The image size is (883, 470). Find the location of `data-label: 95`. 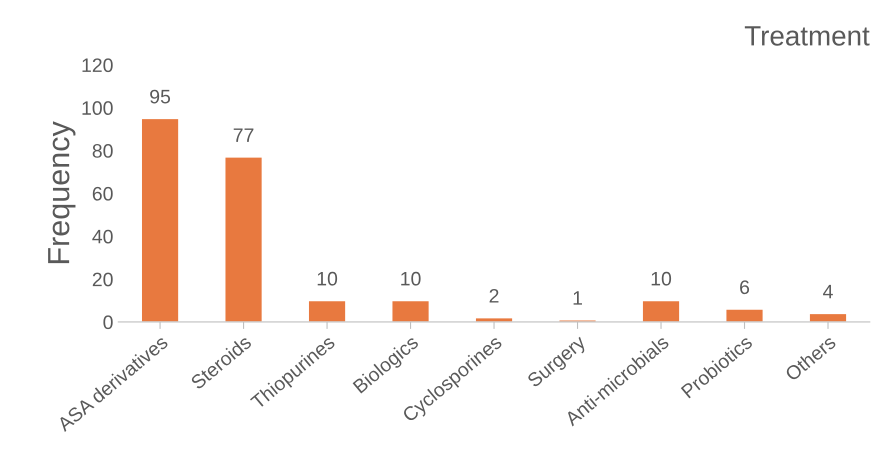

data-label: 95 is located at coordinates (160, 97).